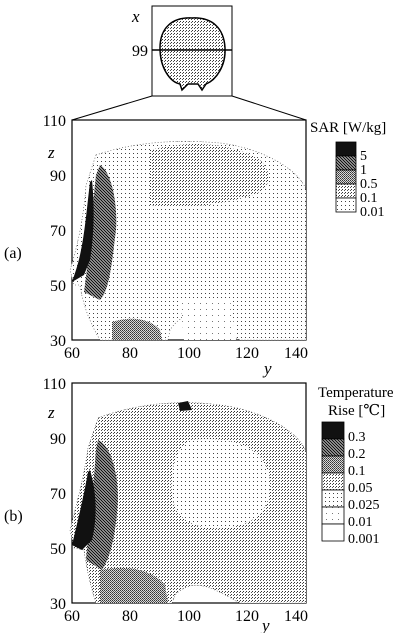  I want to click on legend-a: SAR [W/kg] 5 1 0.5 0.1 0.01, so click(348, 170).